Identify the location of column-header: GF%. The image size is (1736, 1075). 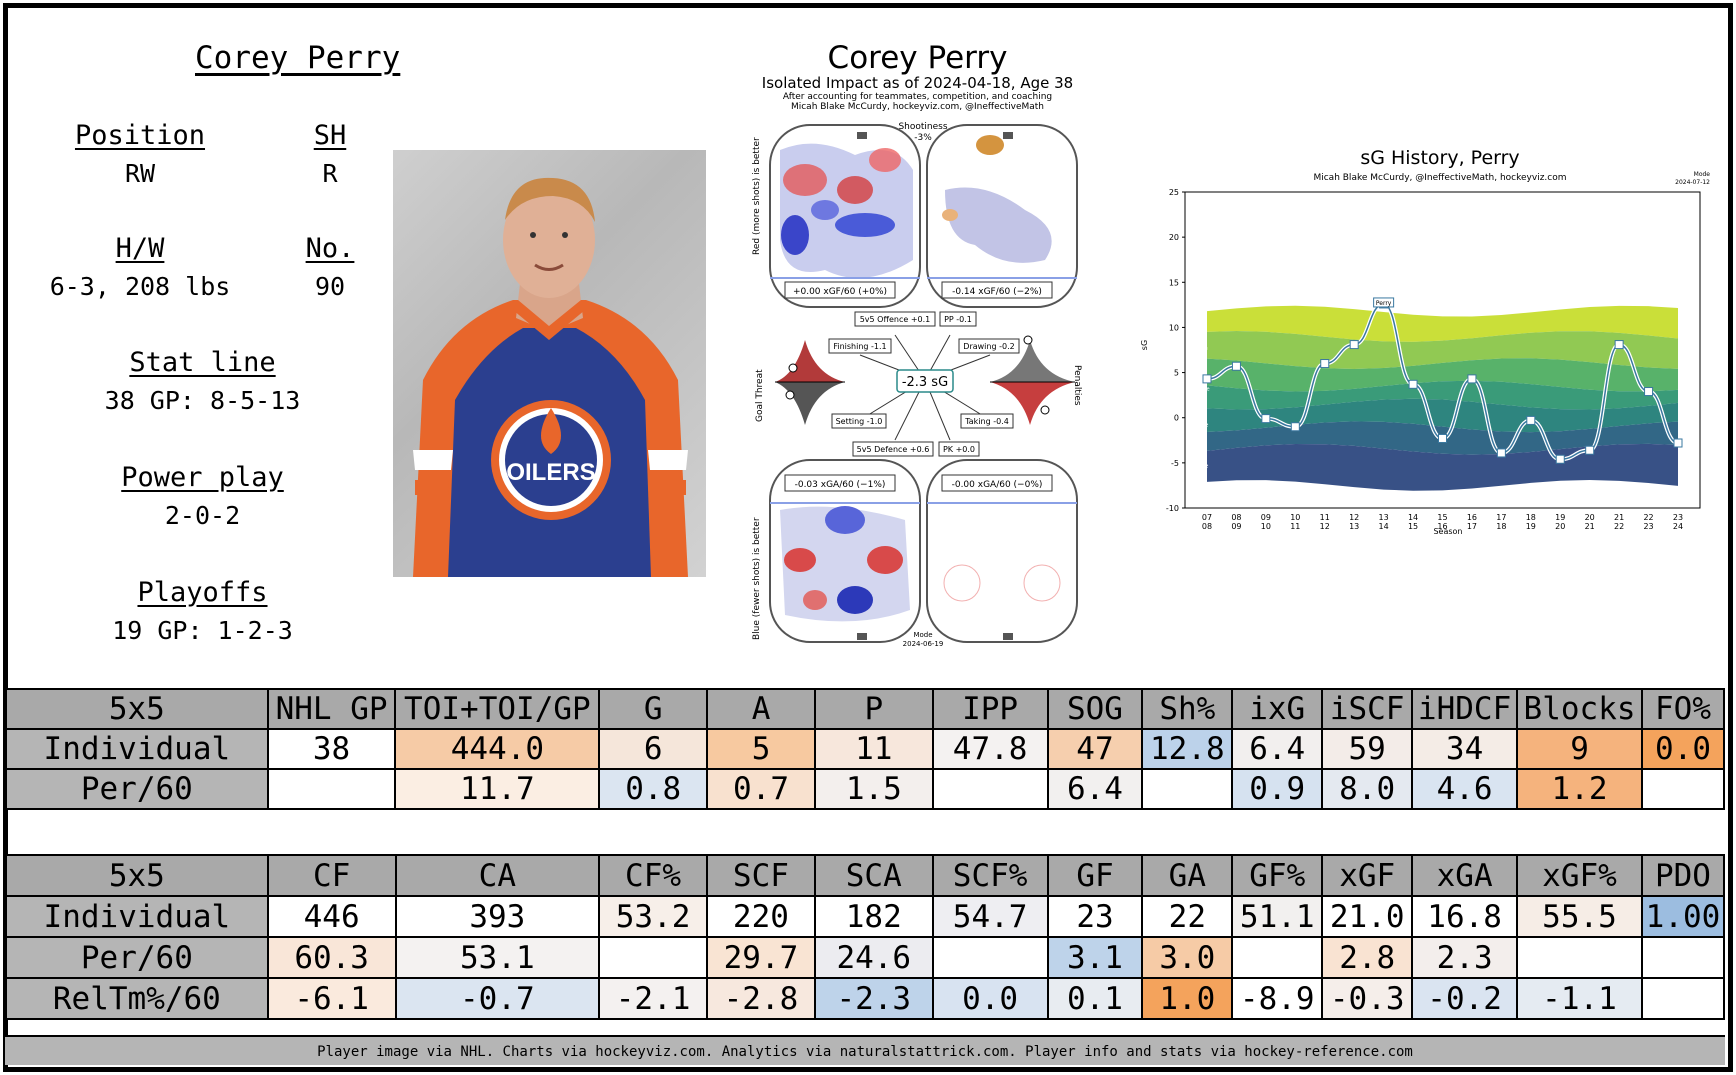
(1277, 875).